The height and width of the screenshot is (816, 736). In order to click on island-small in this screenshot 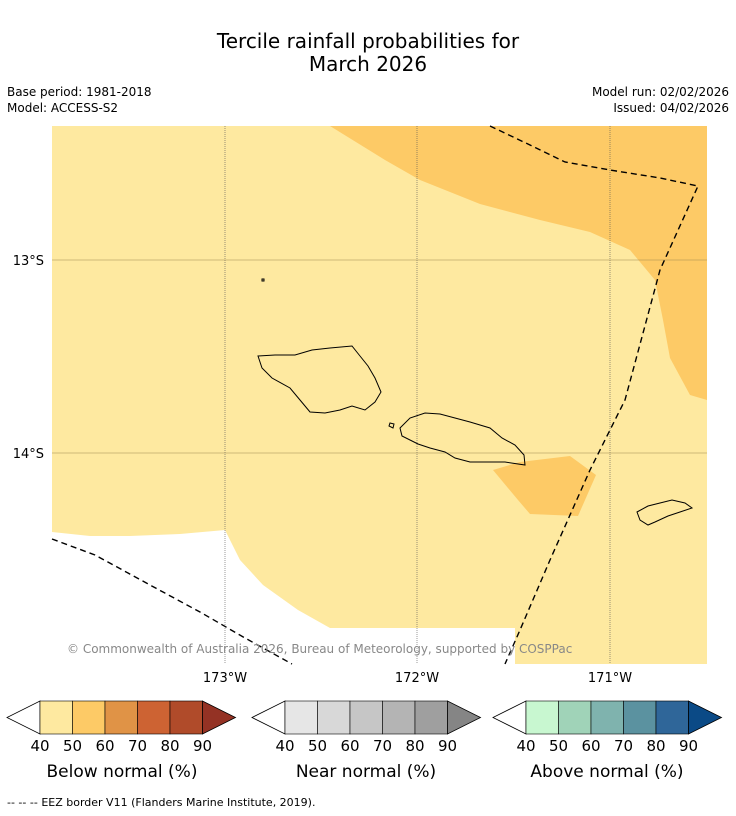, I will do `click(263, 280)`.